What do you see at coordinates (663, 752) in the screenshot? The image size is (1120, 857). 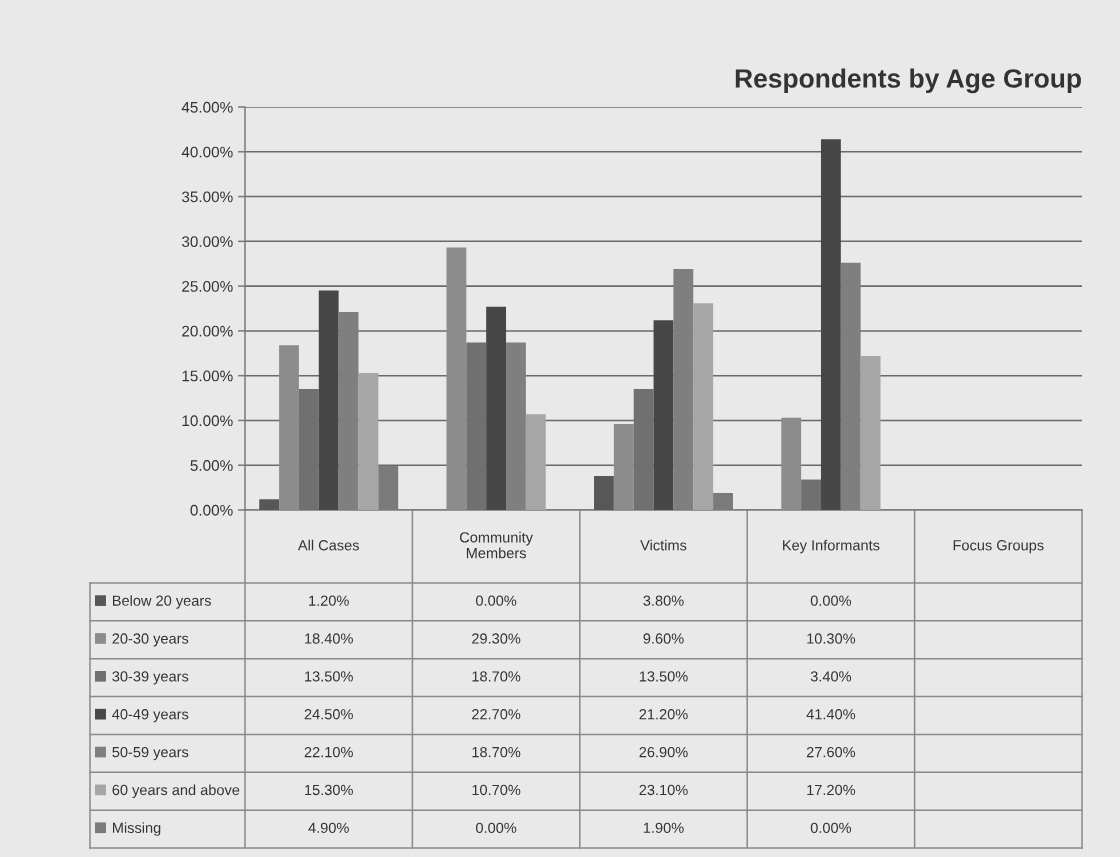 I see `data-label: 26.90%` at bounding box center [663, 752].